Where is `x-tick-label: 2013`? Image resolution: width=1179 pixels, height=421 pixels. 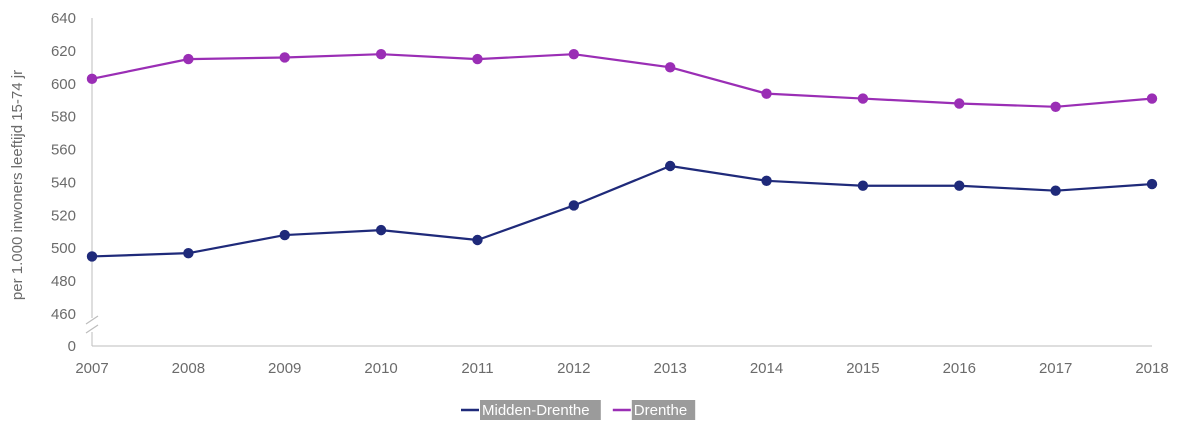
x-tick-label: 2013 is located at coordinates (669, 368).